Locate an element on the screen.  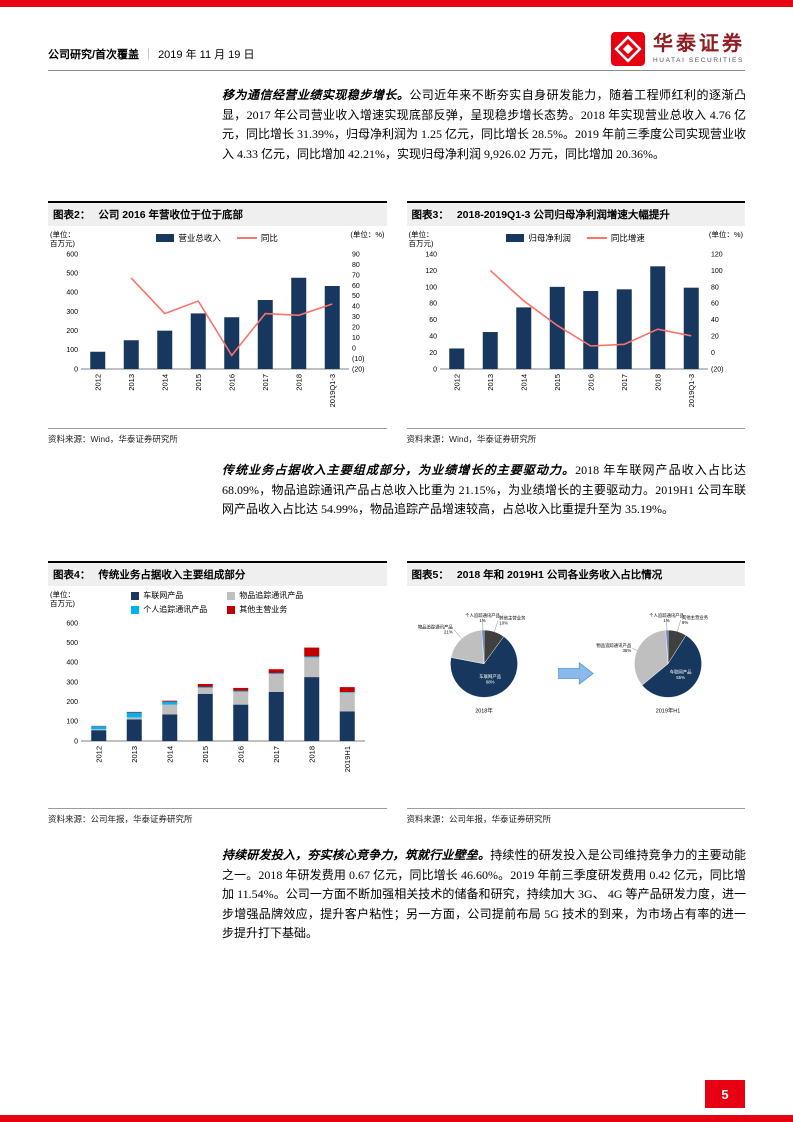
svg-text: 2012 is located at coordinates (456, 382).